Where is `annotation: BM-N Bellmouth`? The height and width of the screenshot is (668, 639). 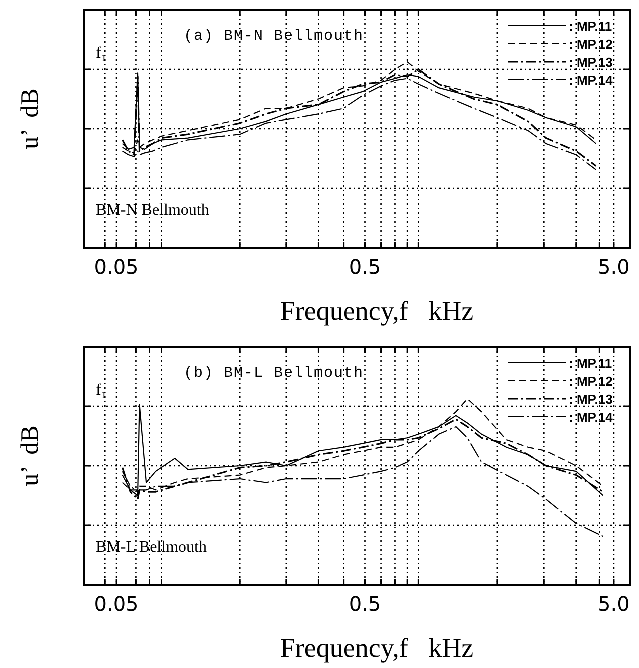
annotation: BM-N Bellmouth is located at coordinates (153, 210).